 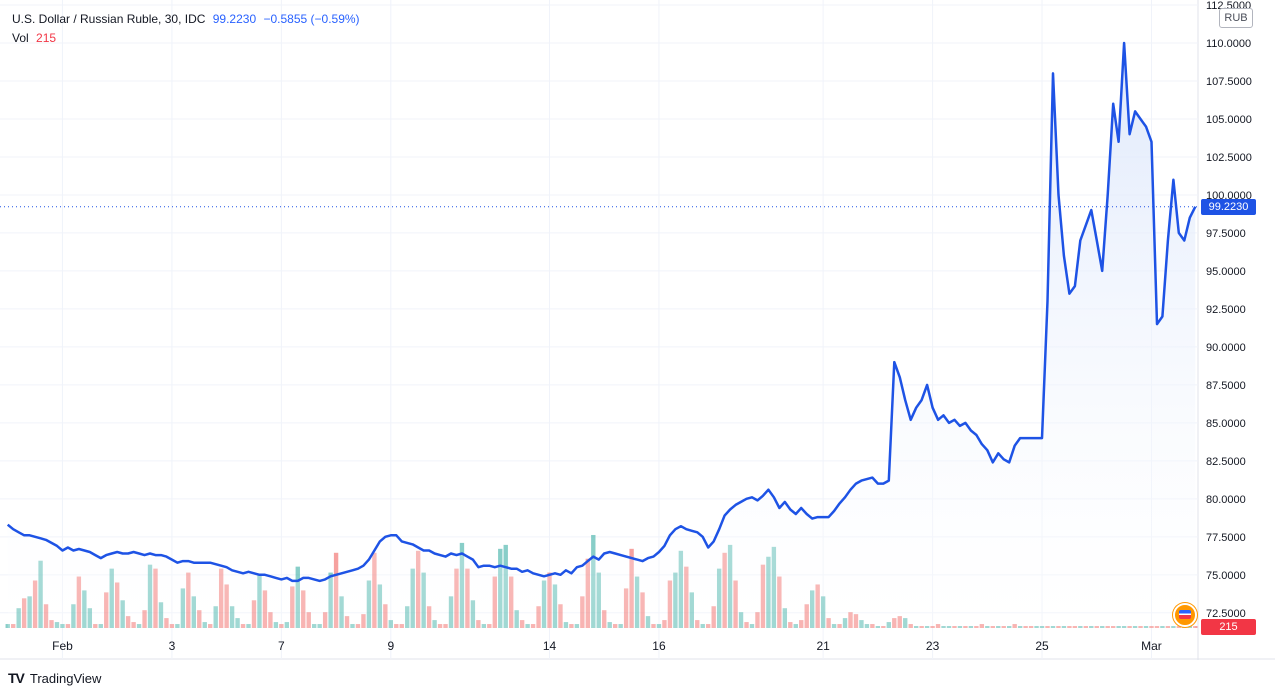 I want to click on tradingview-logo-icon: TV, so click(x=16, y=678).